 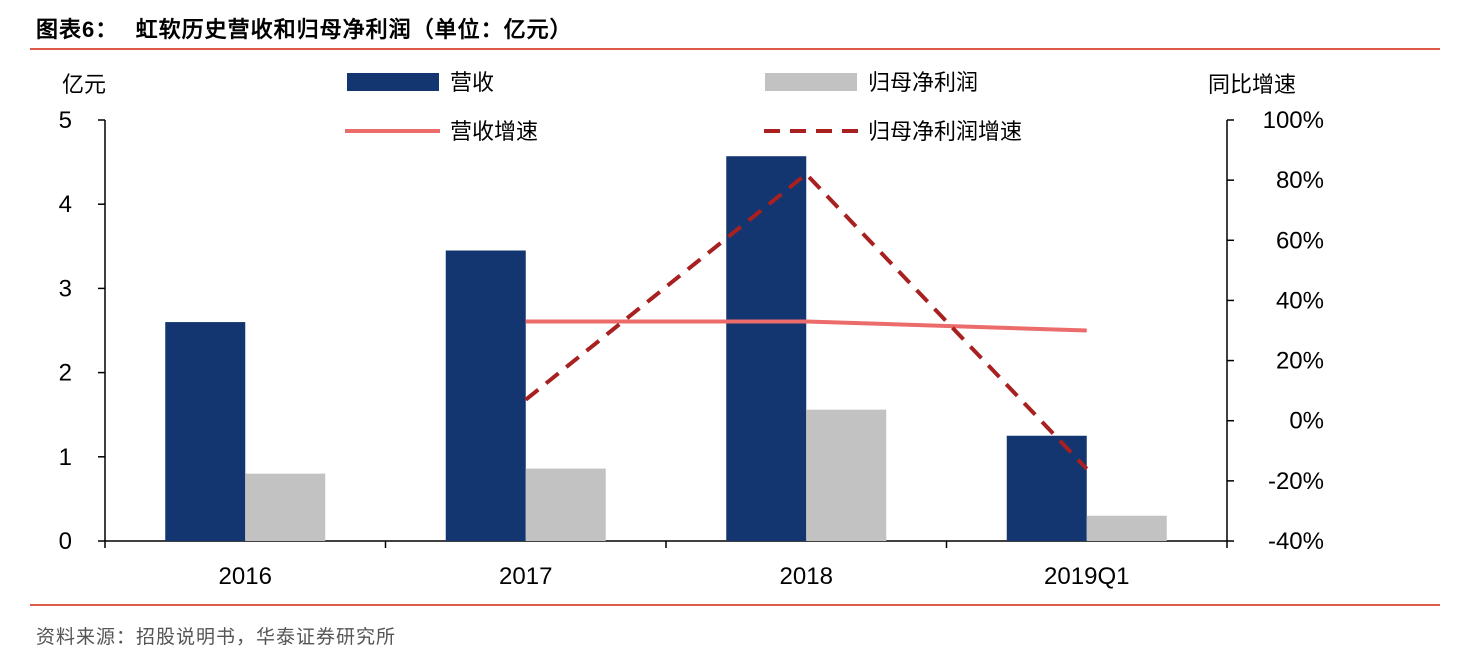 What do you see at coordinates (674, 576) in the screenshot?
I see `x-axis-labels: 2016 2017 2018 2019Q1` at bounding box center [674, 576].